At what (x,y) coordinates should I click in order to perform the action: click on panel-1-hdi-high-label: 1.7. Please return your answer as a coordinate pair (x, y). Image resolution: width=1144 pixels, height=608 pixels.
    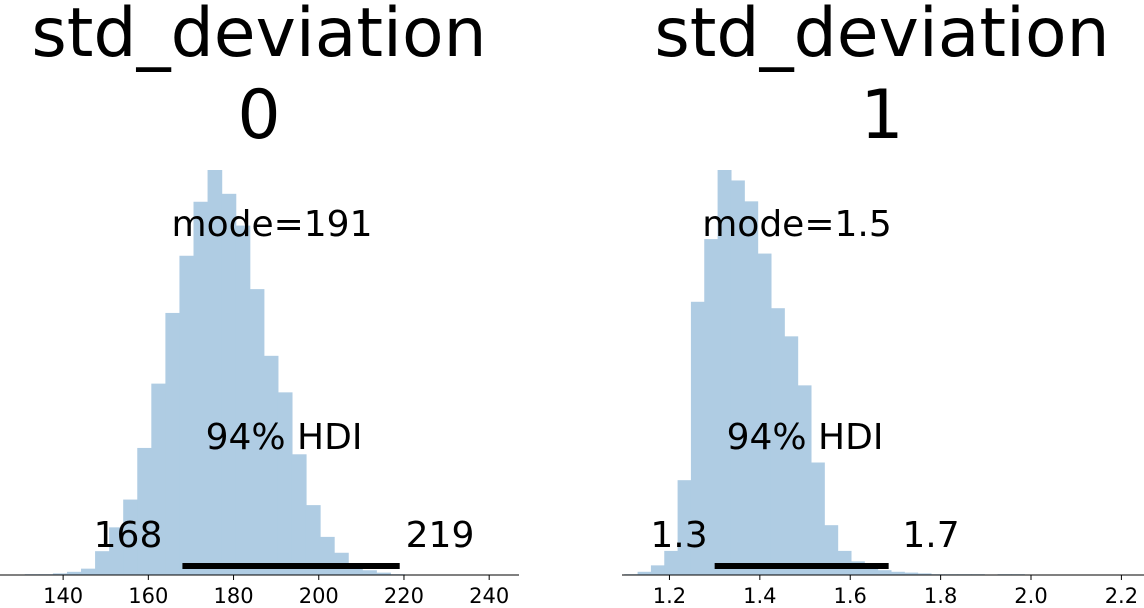
    Looking at the image, I should click on (930, 535).